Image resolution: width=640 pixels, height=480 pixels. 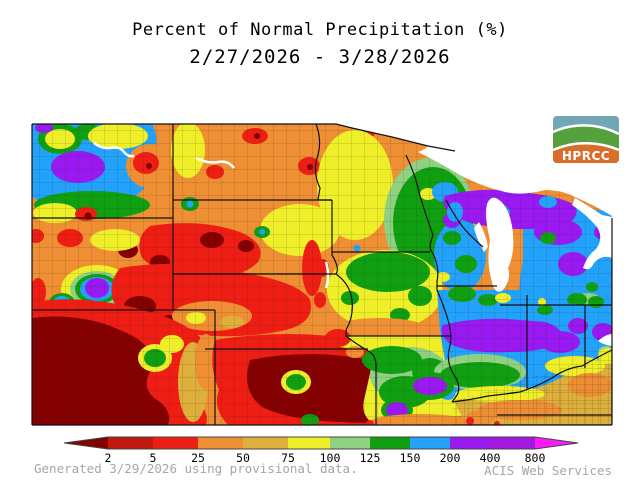 I want to click on legend-tick: 100, so click(x=330, y=458).